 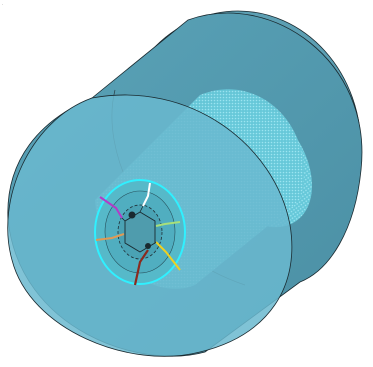 I want to click on light-green-wire, so click(x=168, y=224).